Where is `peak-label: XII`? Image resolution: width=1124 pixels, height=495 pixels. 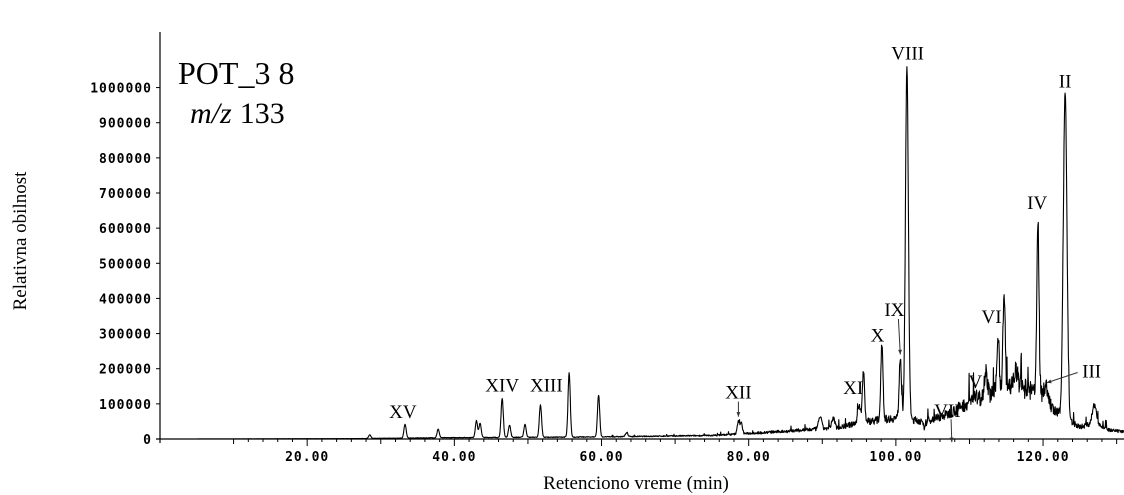 peak-label: XII is located at coordinates (738, 393).